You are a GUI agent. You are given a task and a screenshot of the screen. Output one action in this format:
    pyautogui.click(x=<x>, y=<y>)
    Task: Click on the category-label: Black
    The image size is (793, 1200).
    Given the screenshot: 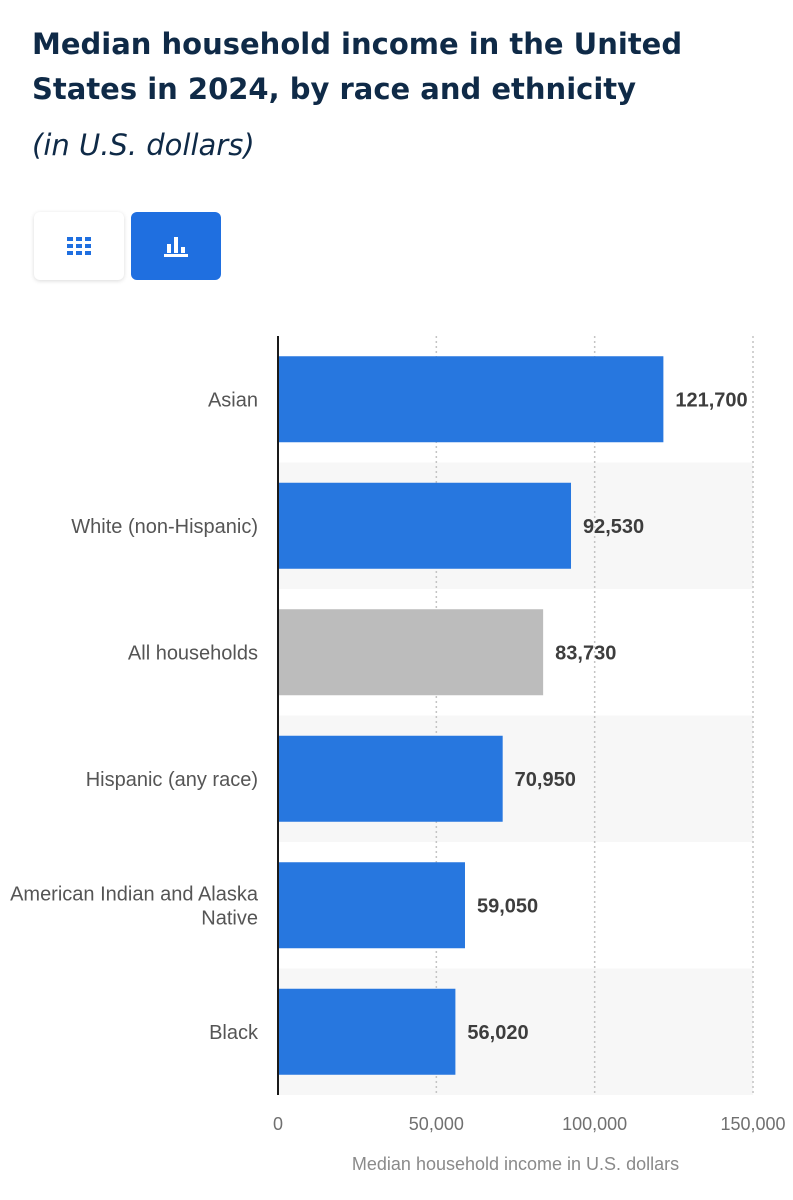 What is the action you would take?
    pyautogui.click(x=234, y=1033)
    